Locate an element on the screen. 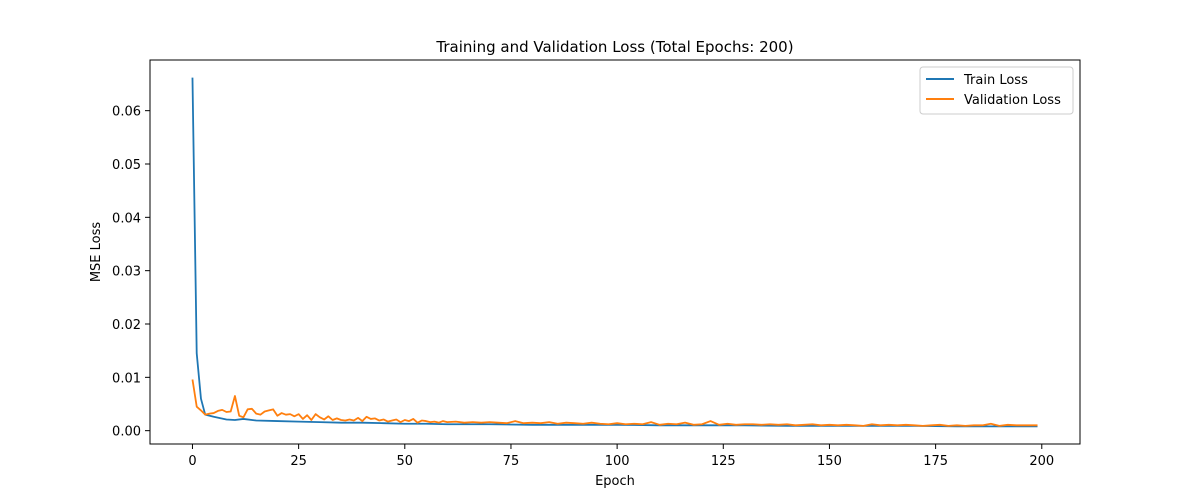  legend-box is located at coordinates (996, 90).